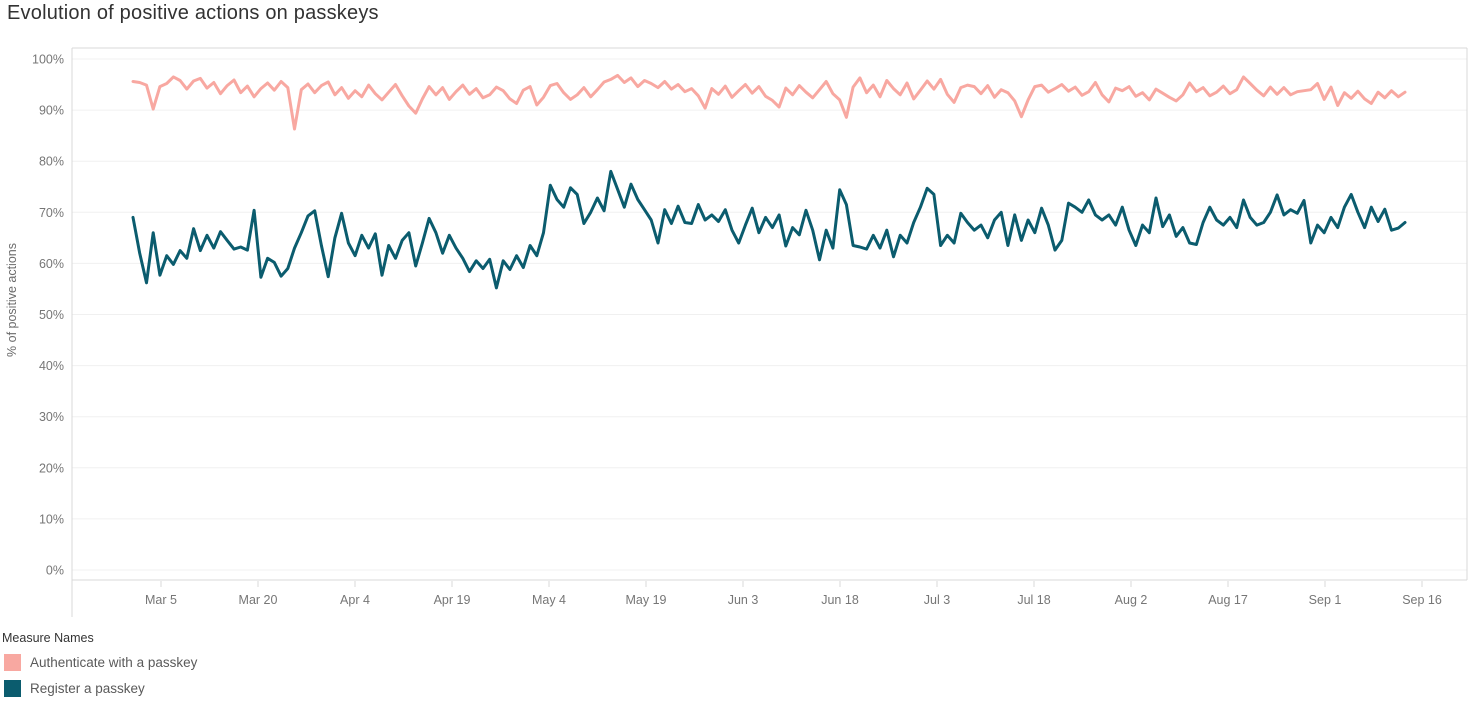  What do you see at coordinates (161, 600) in the screenshot?
I see `x-tick-label: Mar 5` at bounding box center [161, 600].